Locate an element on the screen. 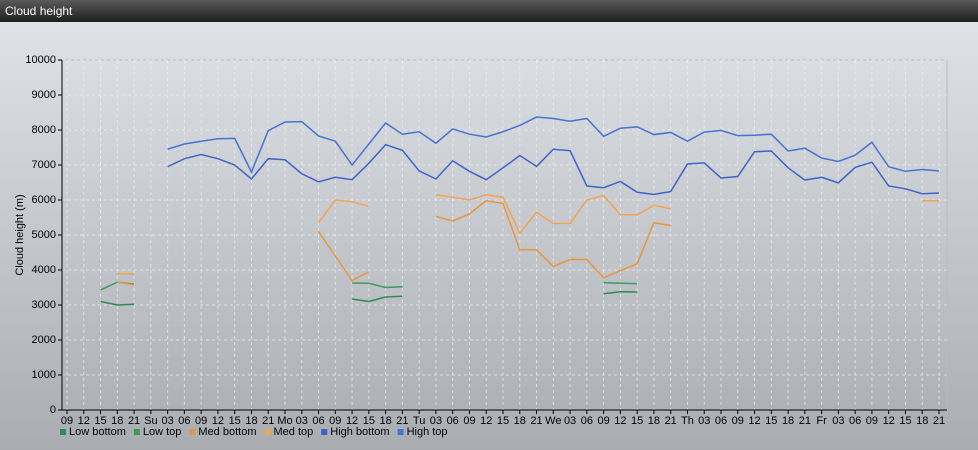  y-axis-label: Cloud height (m) is located at coordinates (20, 234).